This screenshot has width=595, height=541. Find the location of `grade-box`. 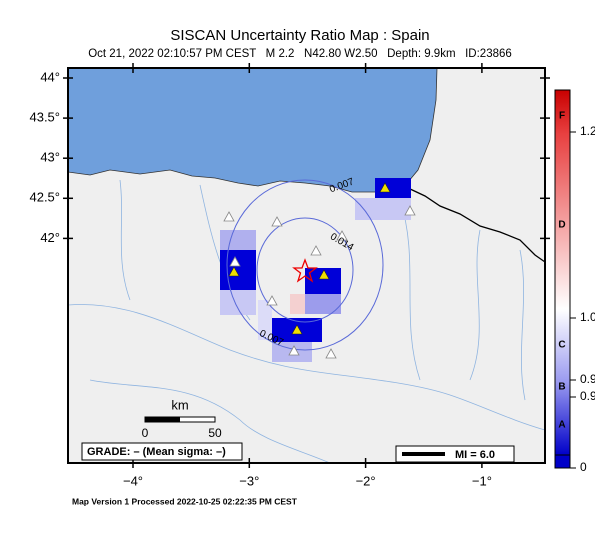

grade-box is located at coordinates (162, 451).